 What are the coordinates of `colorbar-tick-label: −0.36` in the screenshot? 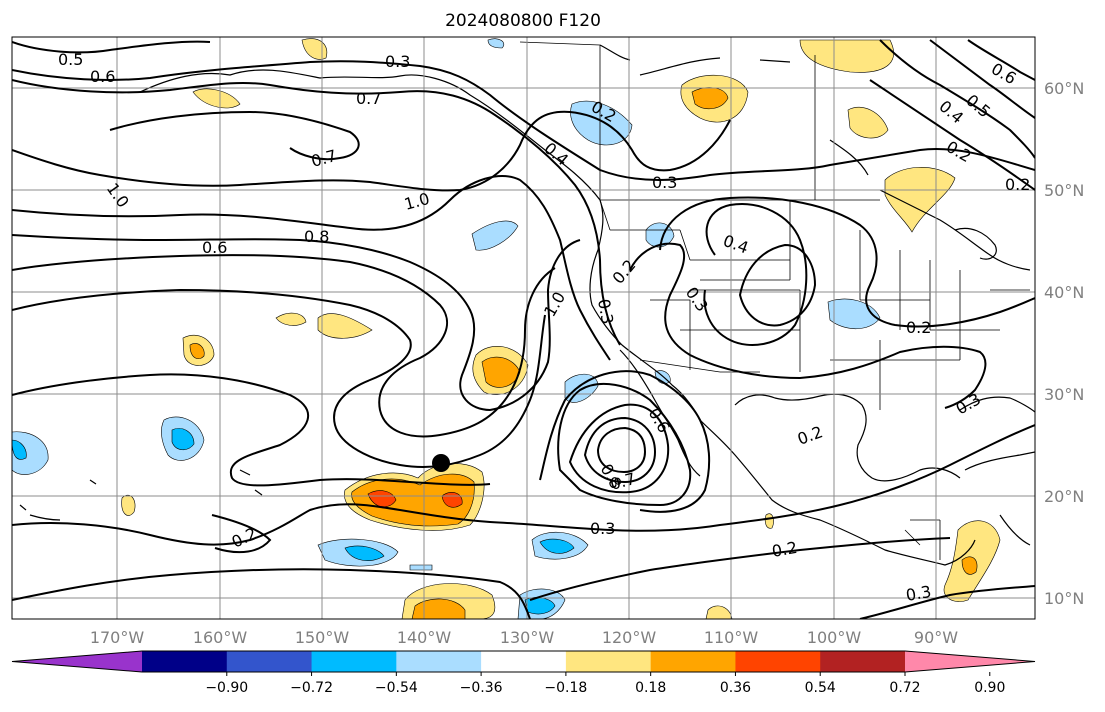 It's located at (481, 688).